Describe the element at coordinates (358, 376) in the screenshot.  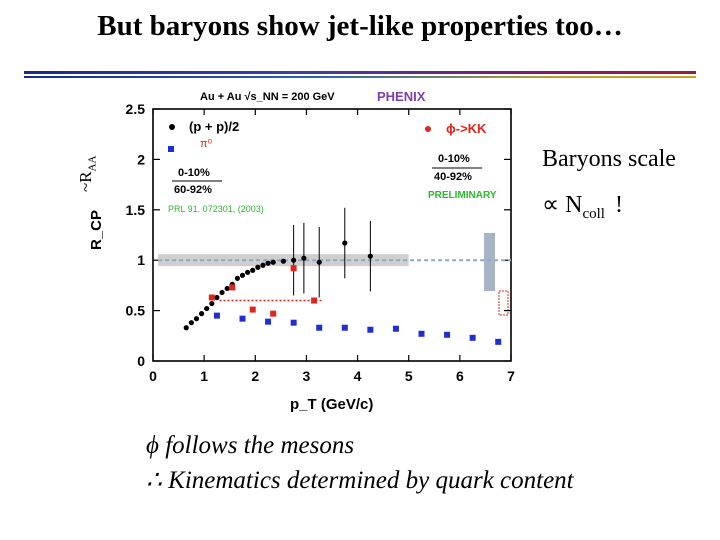
I see `x-tick-label: 4` at that location.